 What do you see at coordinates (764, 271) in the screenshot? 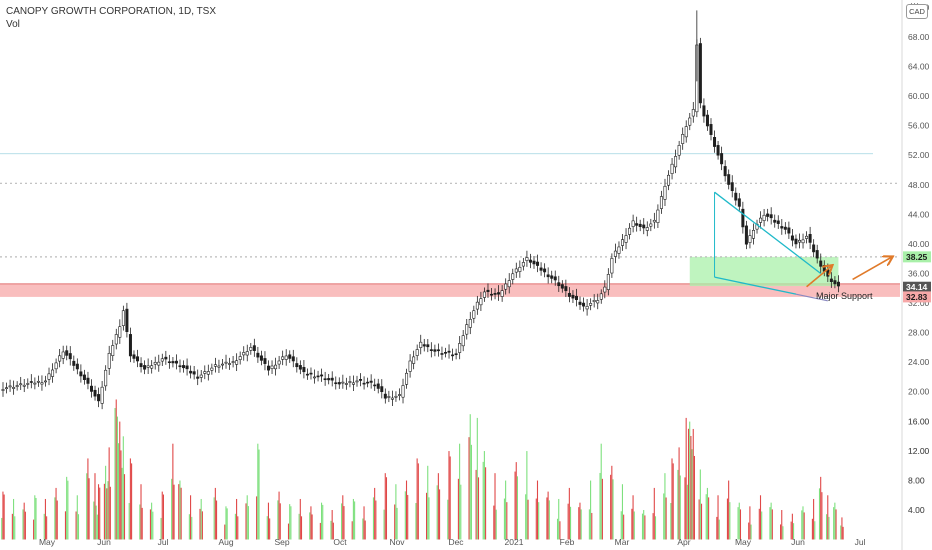
I see `target-box` at bounding box center [764, 271].